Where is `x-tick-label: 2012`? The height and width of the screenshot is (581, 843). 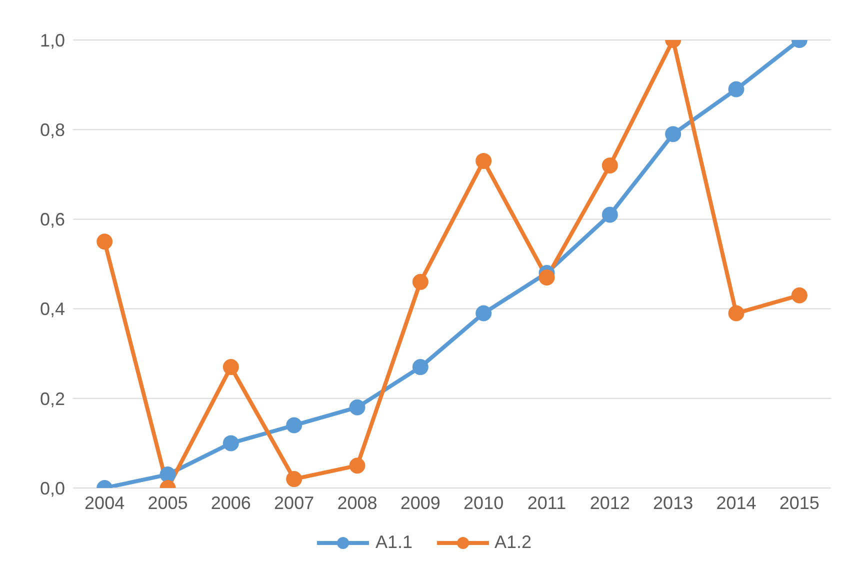
x-tick-label: 2012 is located at coordinates (610, 502).